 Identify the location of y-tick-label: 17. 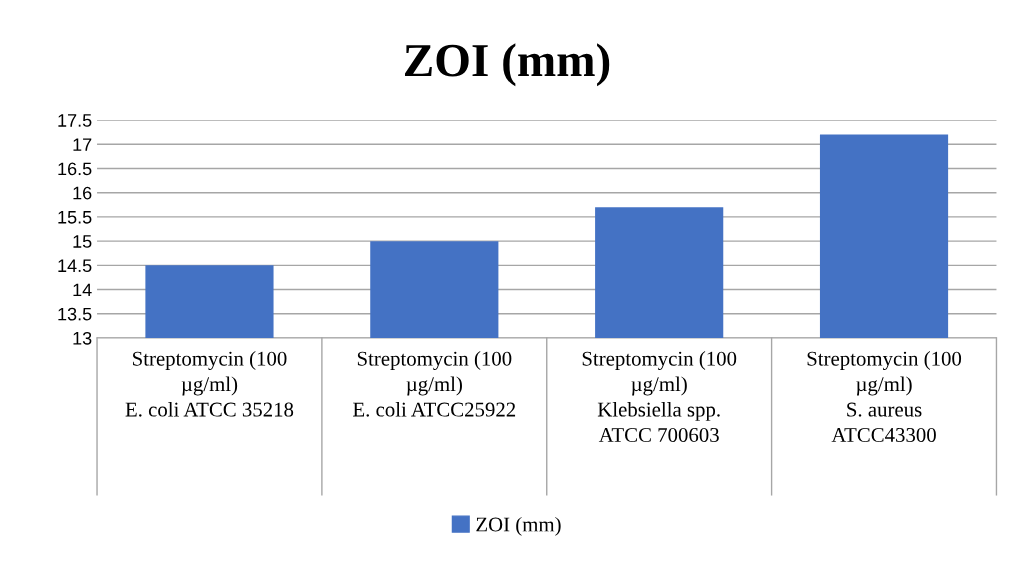
(82, 144).